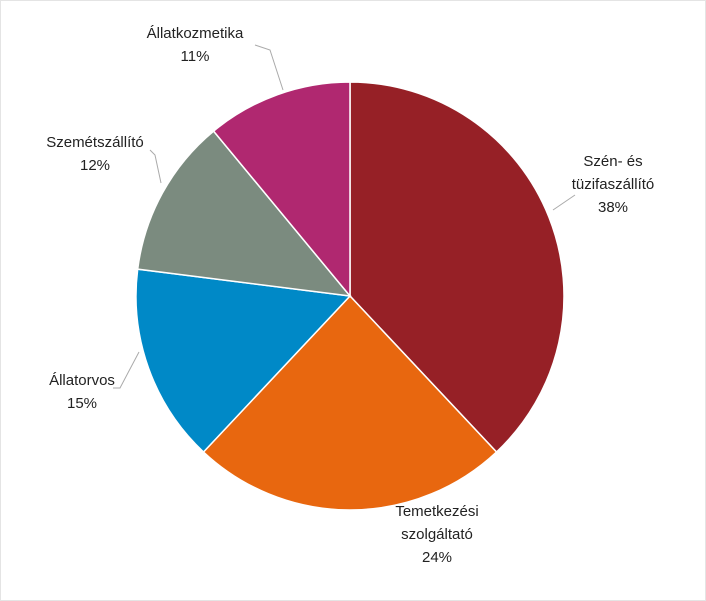  What do you see at coordinates (437, 557) in the screenshot?
I see `slice-value-label: 24%` at bounding box center [437, 557].